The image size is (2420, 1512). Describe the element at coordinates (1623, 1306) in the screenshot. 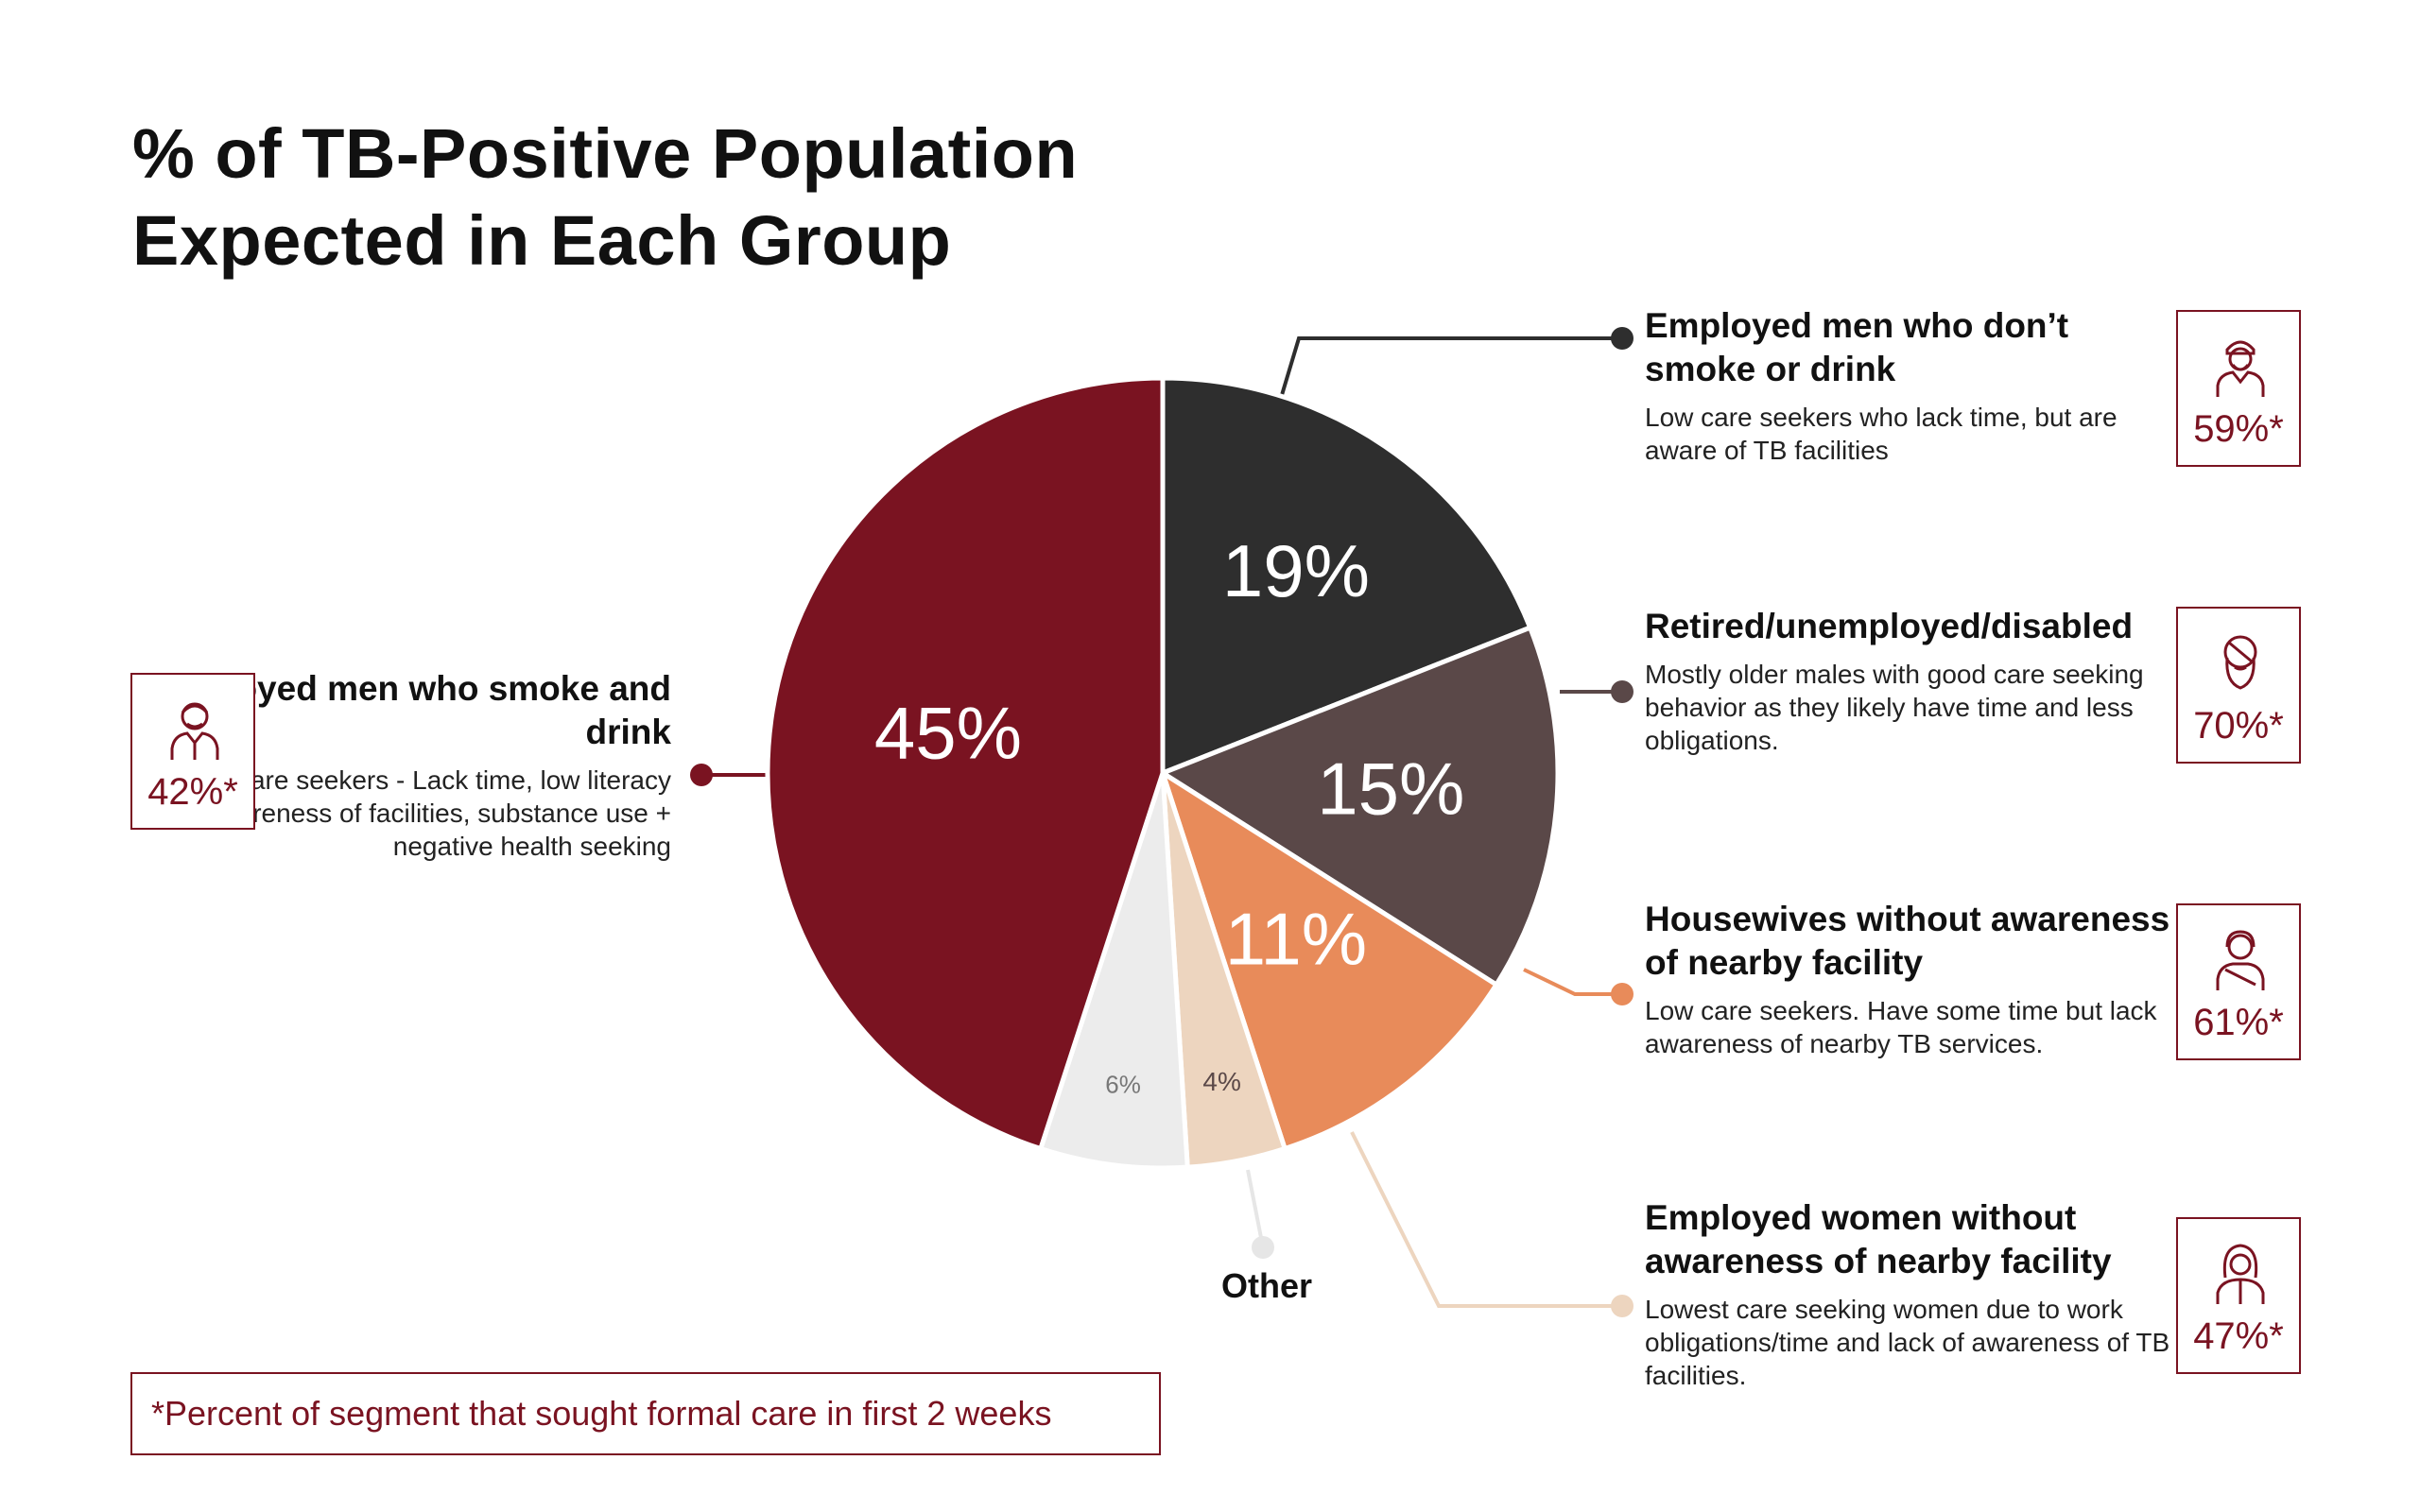

I see `leader-employed-women-dot` at that location.